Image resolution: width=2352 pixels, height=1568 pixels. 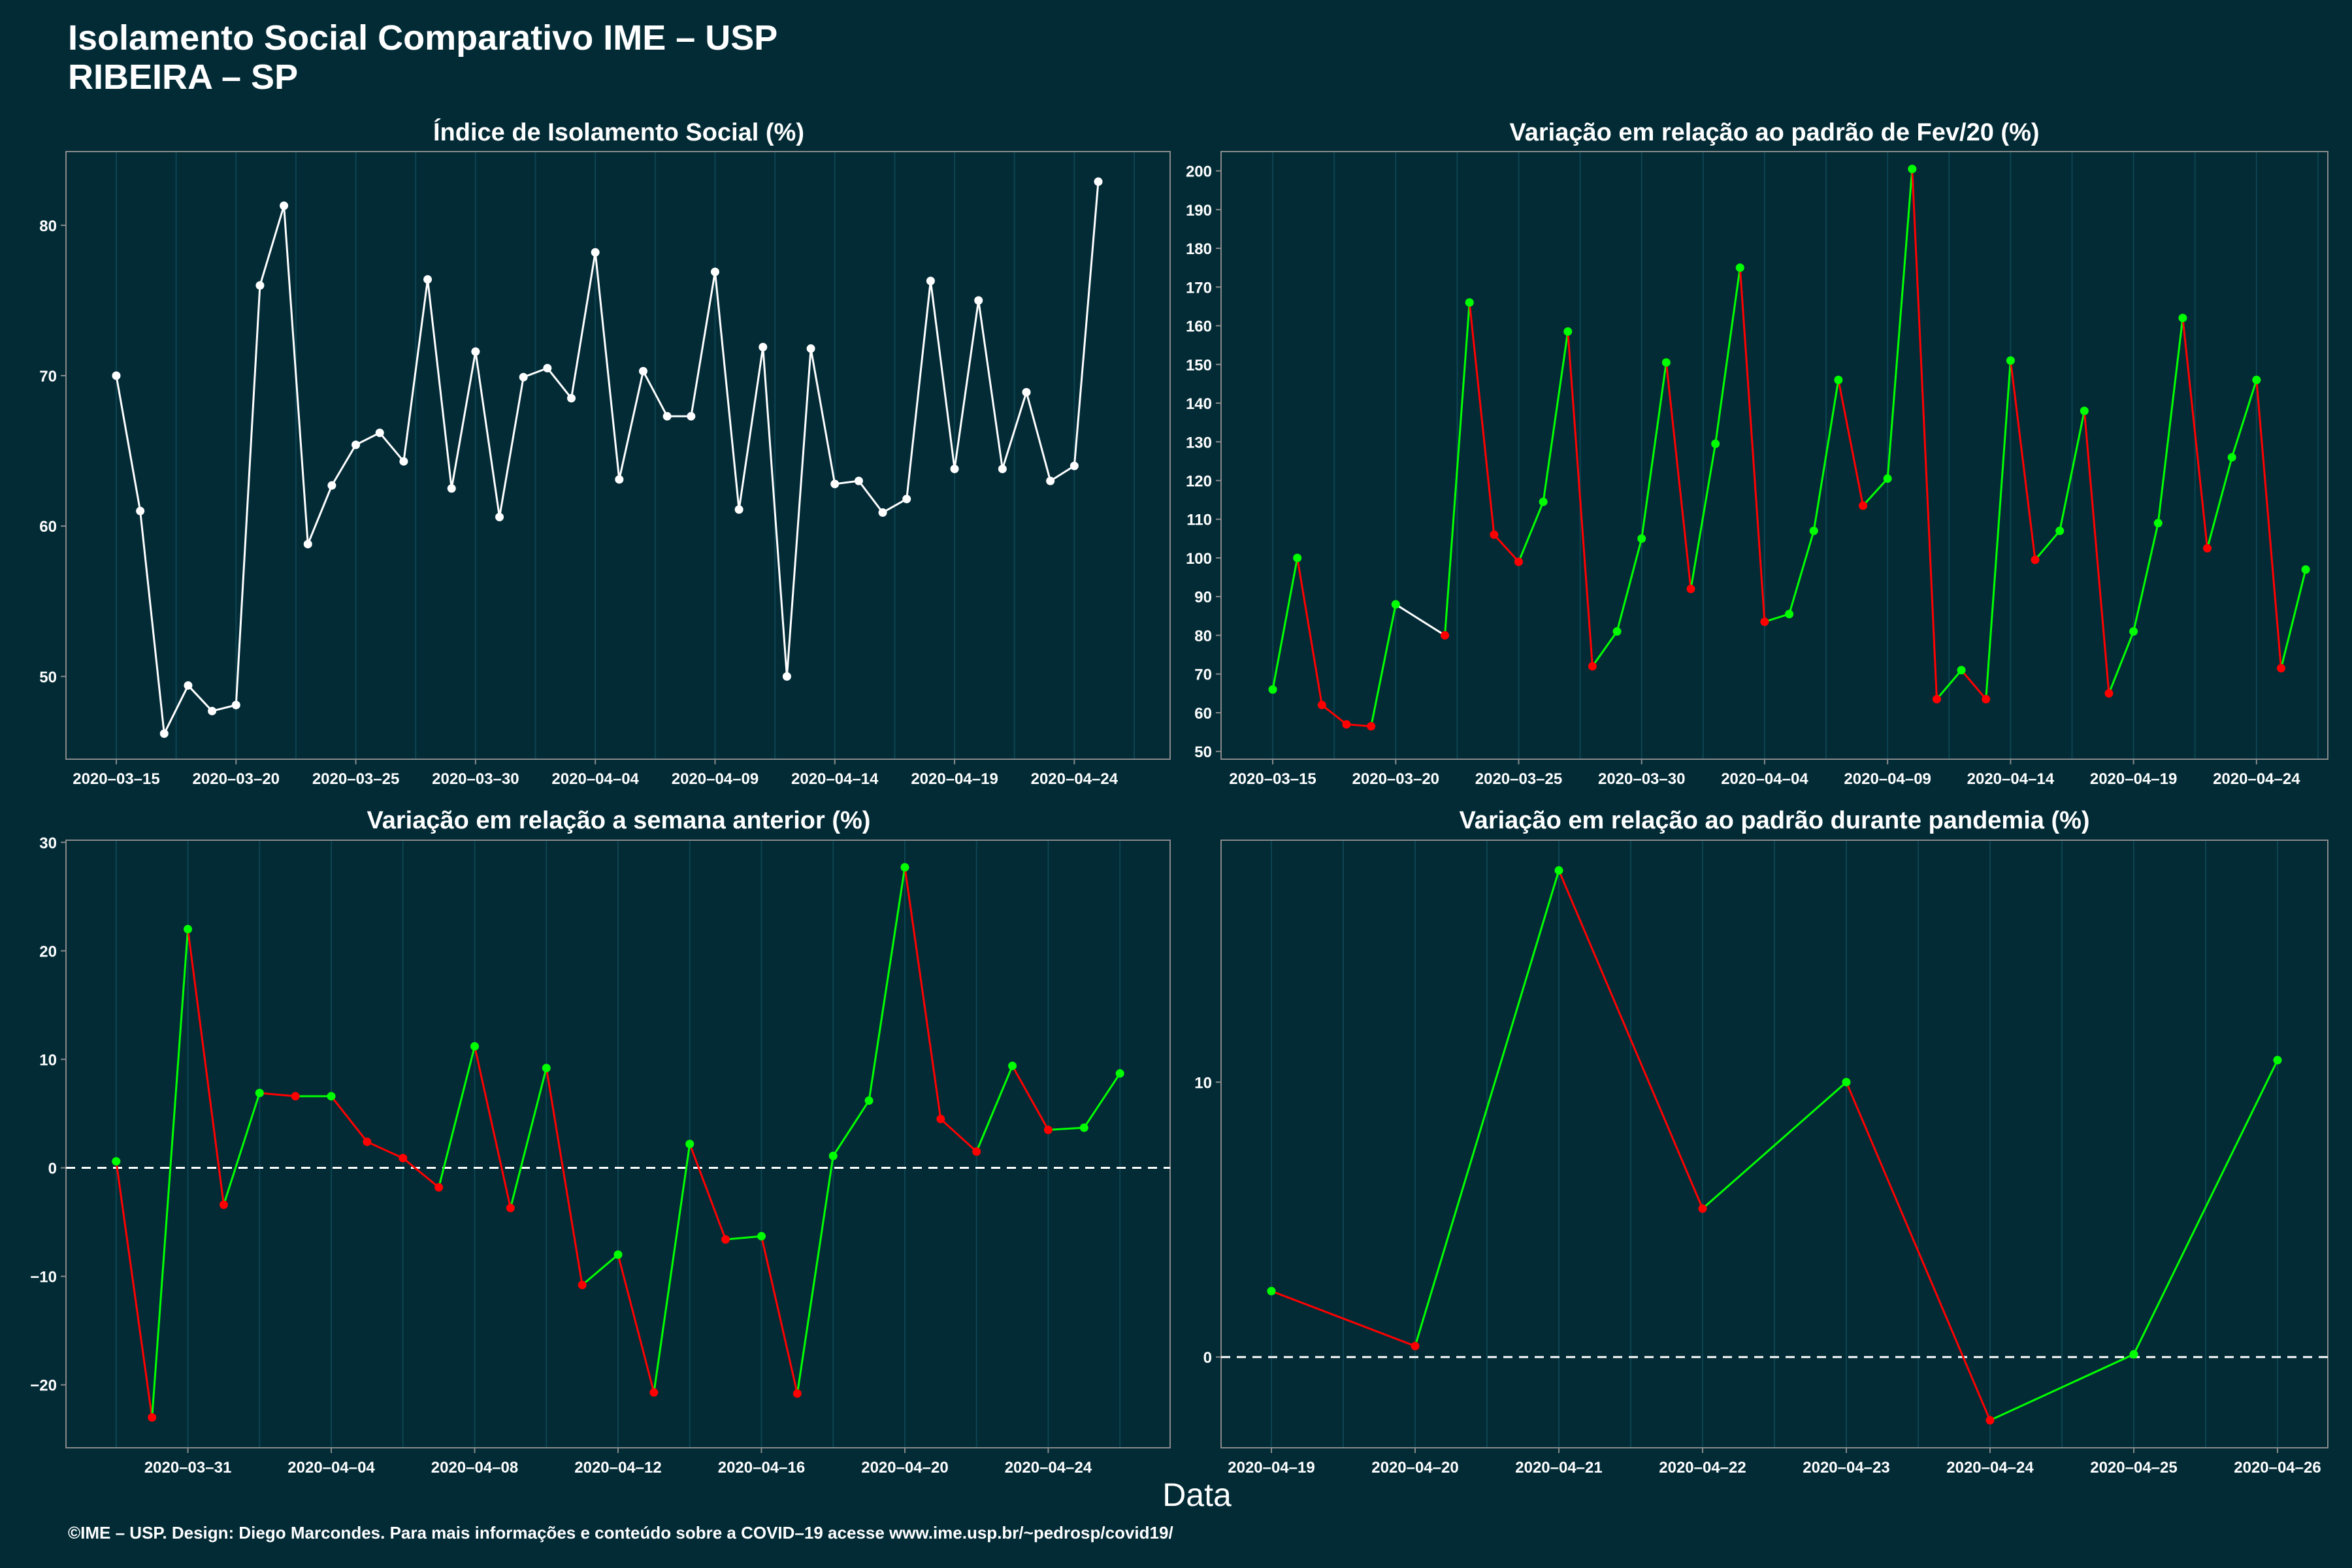 What do you see at coordinates (474, 1468) in the screenshot?
I see `x-tick-label: 2020–04–08` at bounding box center [474, 1468].